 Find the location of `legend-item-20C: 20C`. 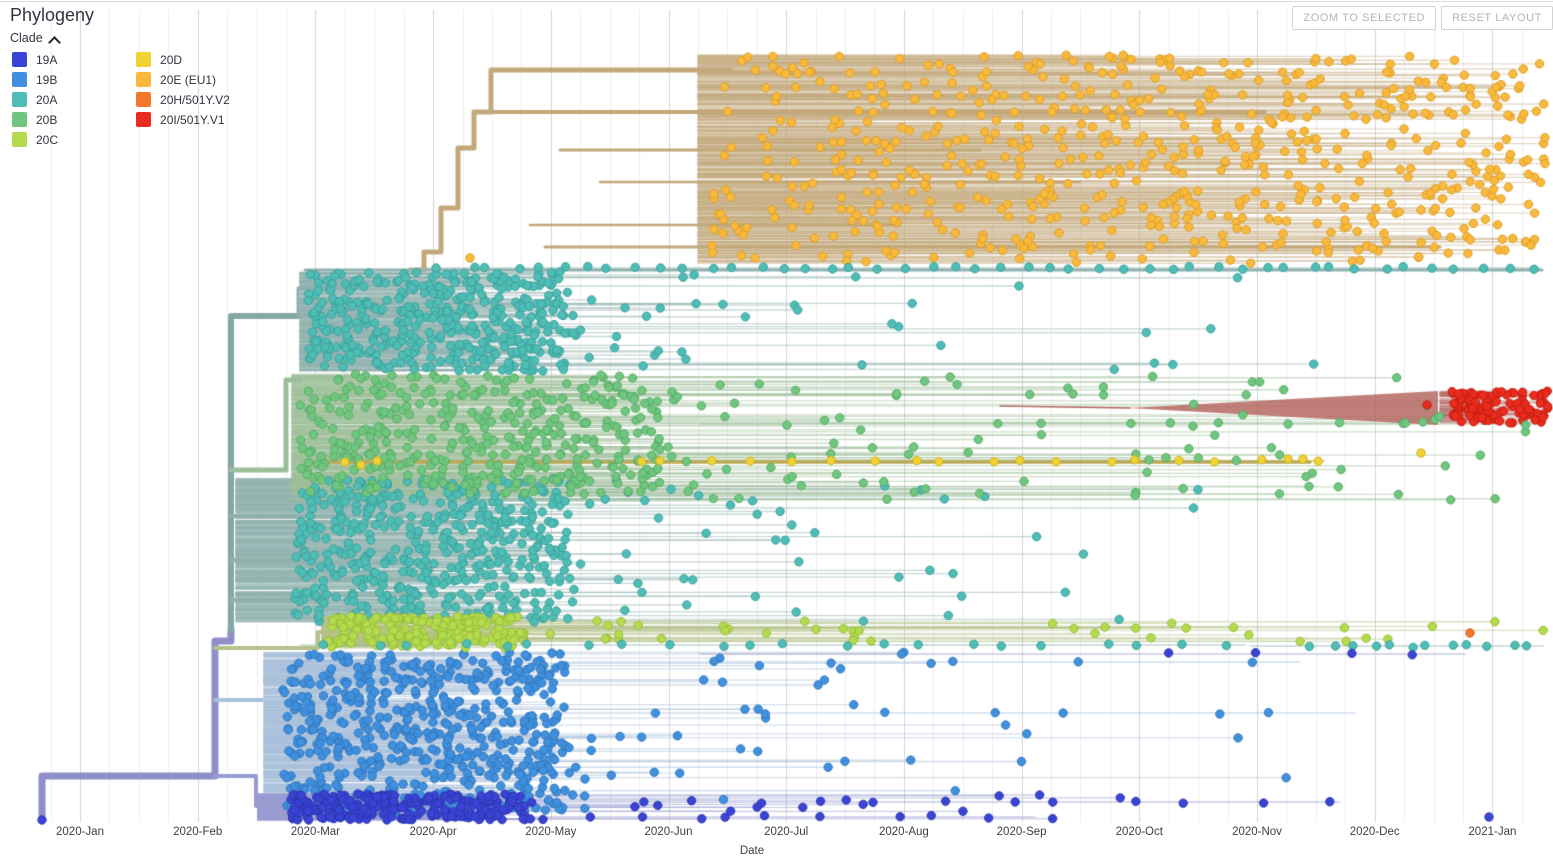

legend-item-20C: 20C is located at coordinates (35, 139).